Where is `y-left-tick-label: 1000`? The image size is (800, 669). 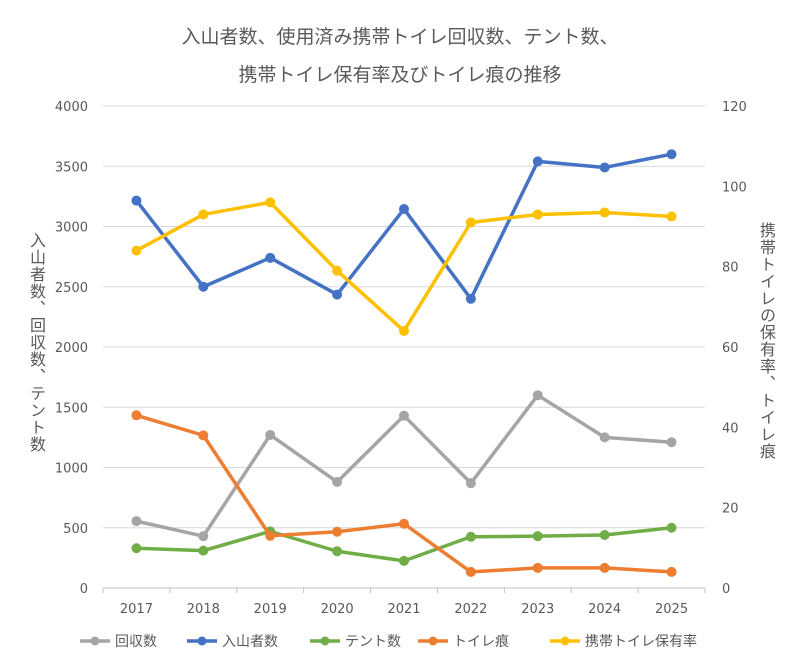 y-left-tick-label: 1000 is located at coordinates (71, 469).